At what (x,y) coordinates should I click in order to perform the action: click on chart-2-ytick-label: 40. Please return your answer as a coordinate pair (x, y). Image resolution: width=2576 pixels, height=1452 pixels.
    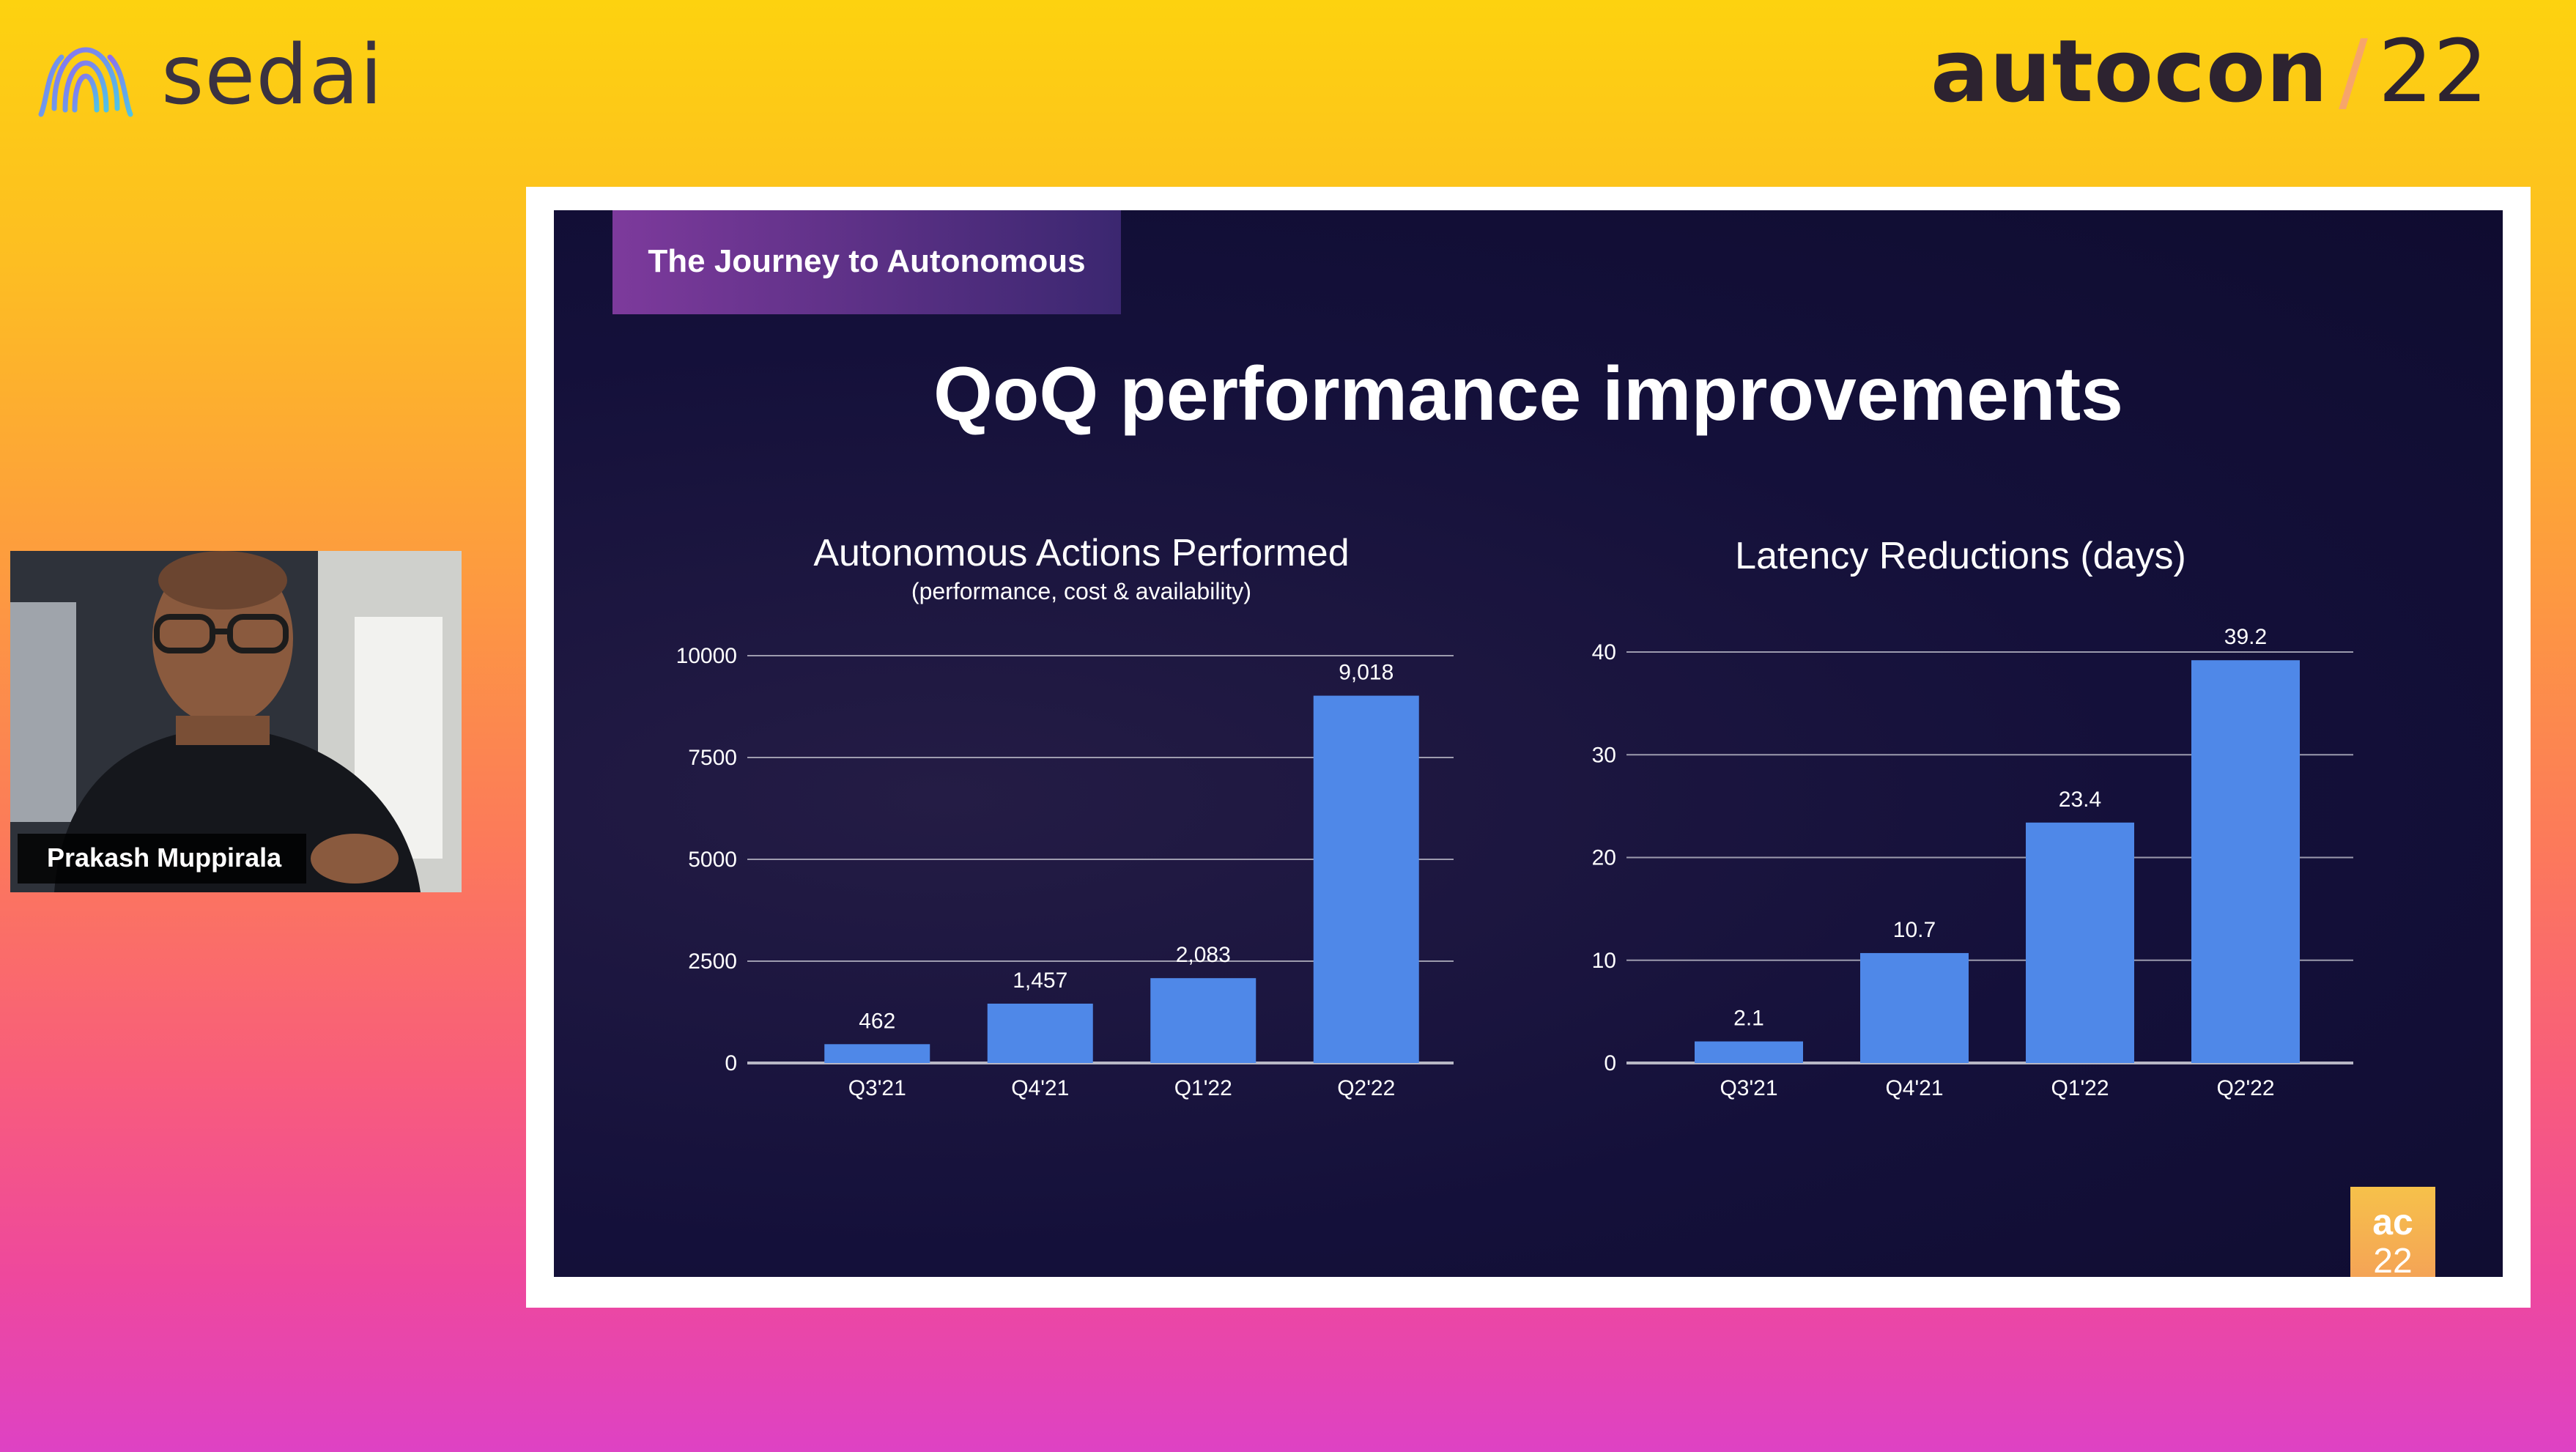
    Looking at the image, I should click on (1604, 652).